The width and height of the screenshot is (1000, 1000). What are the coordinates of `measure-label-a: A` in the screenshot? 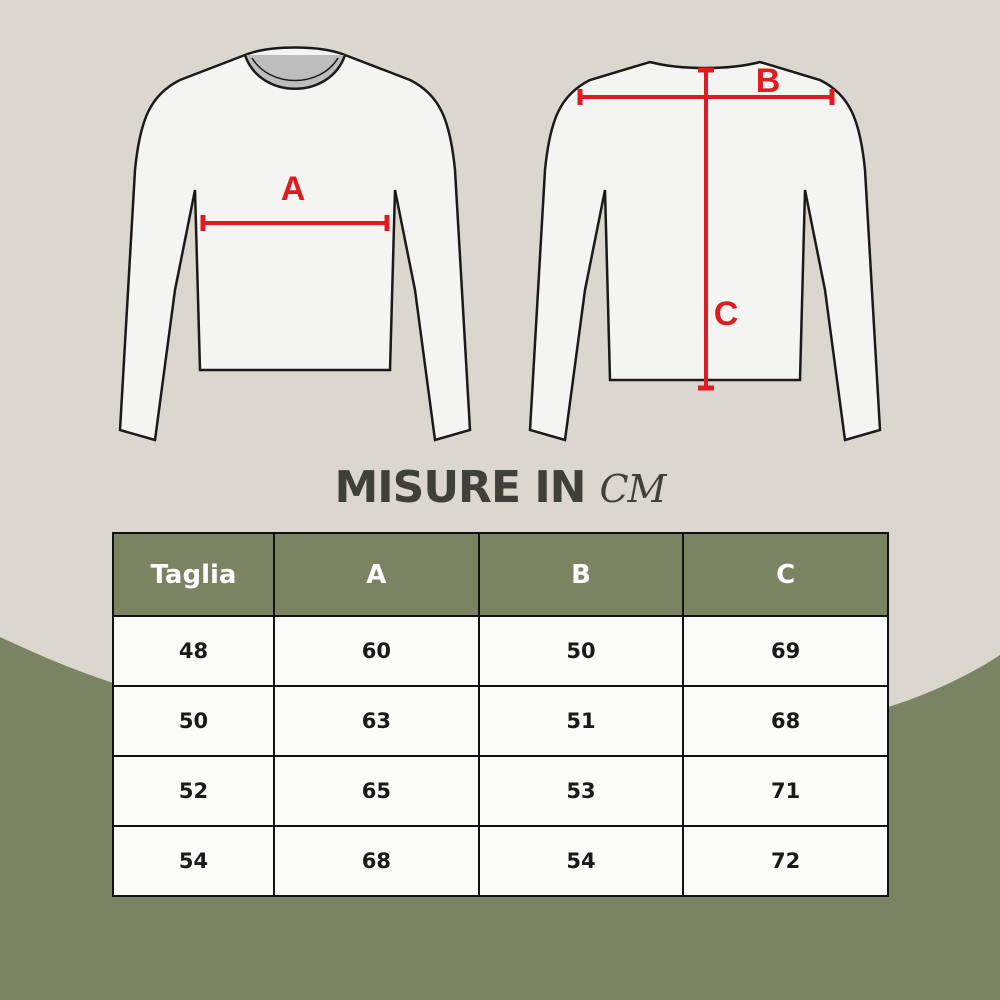 It's located at (293, 189).